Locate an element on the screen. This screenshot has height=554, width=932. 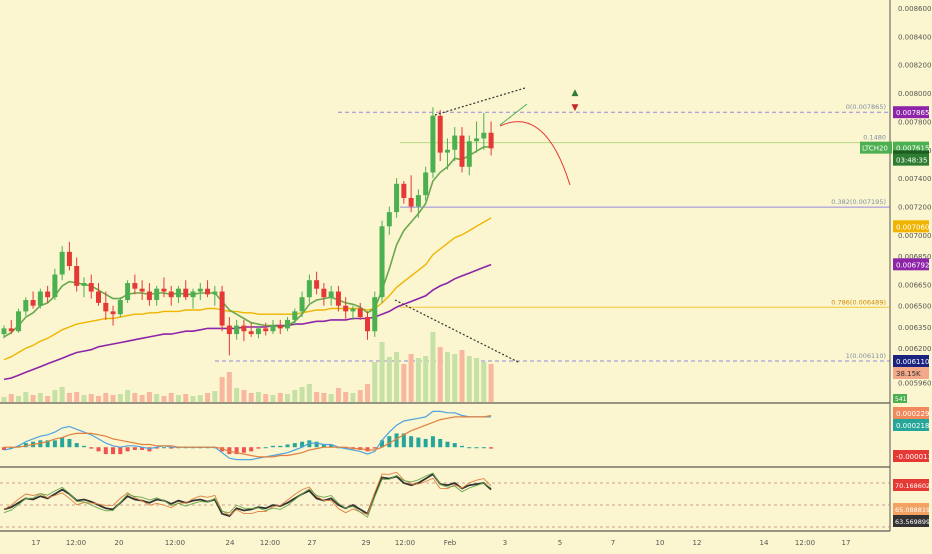
rsi-line is located at coordinates (247, 495).